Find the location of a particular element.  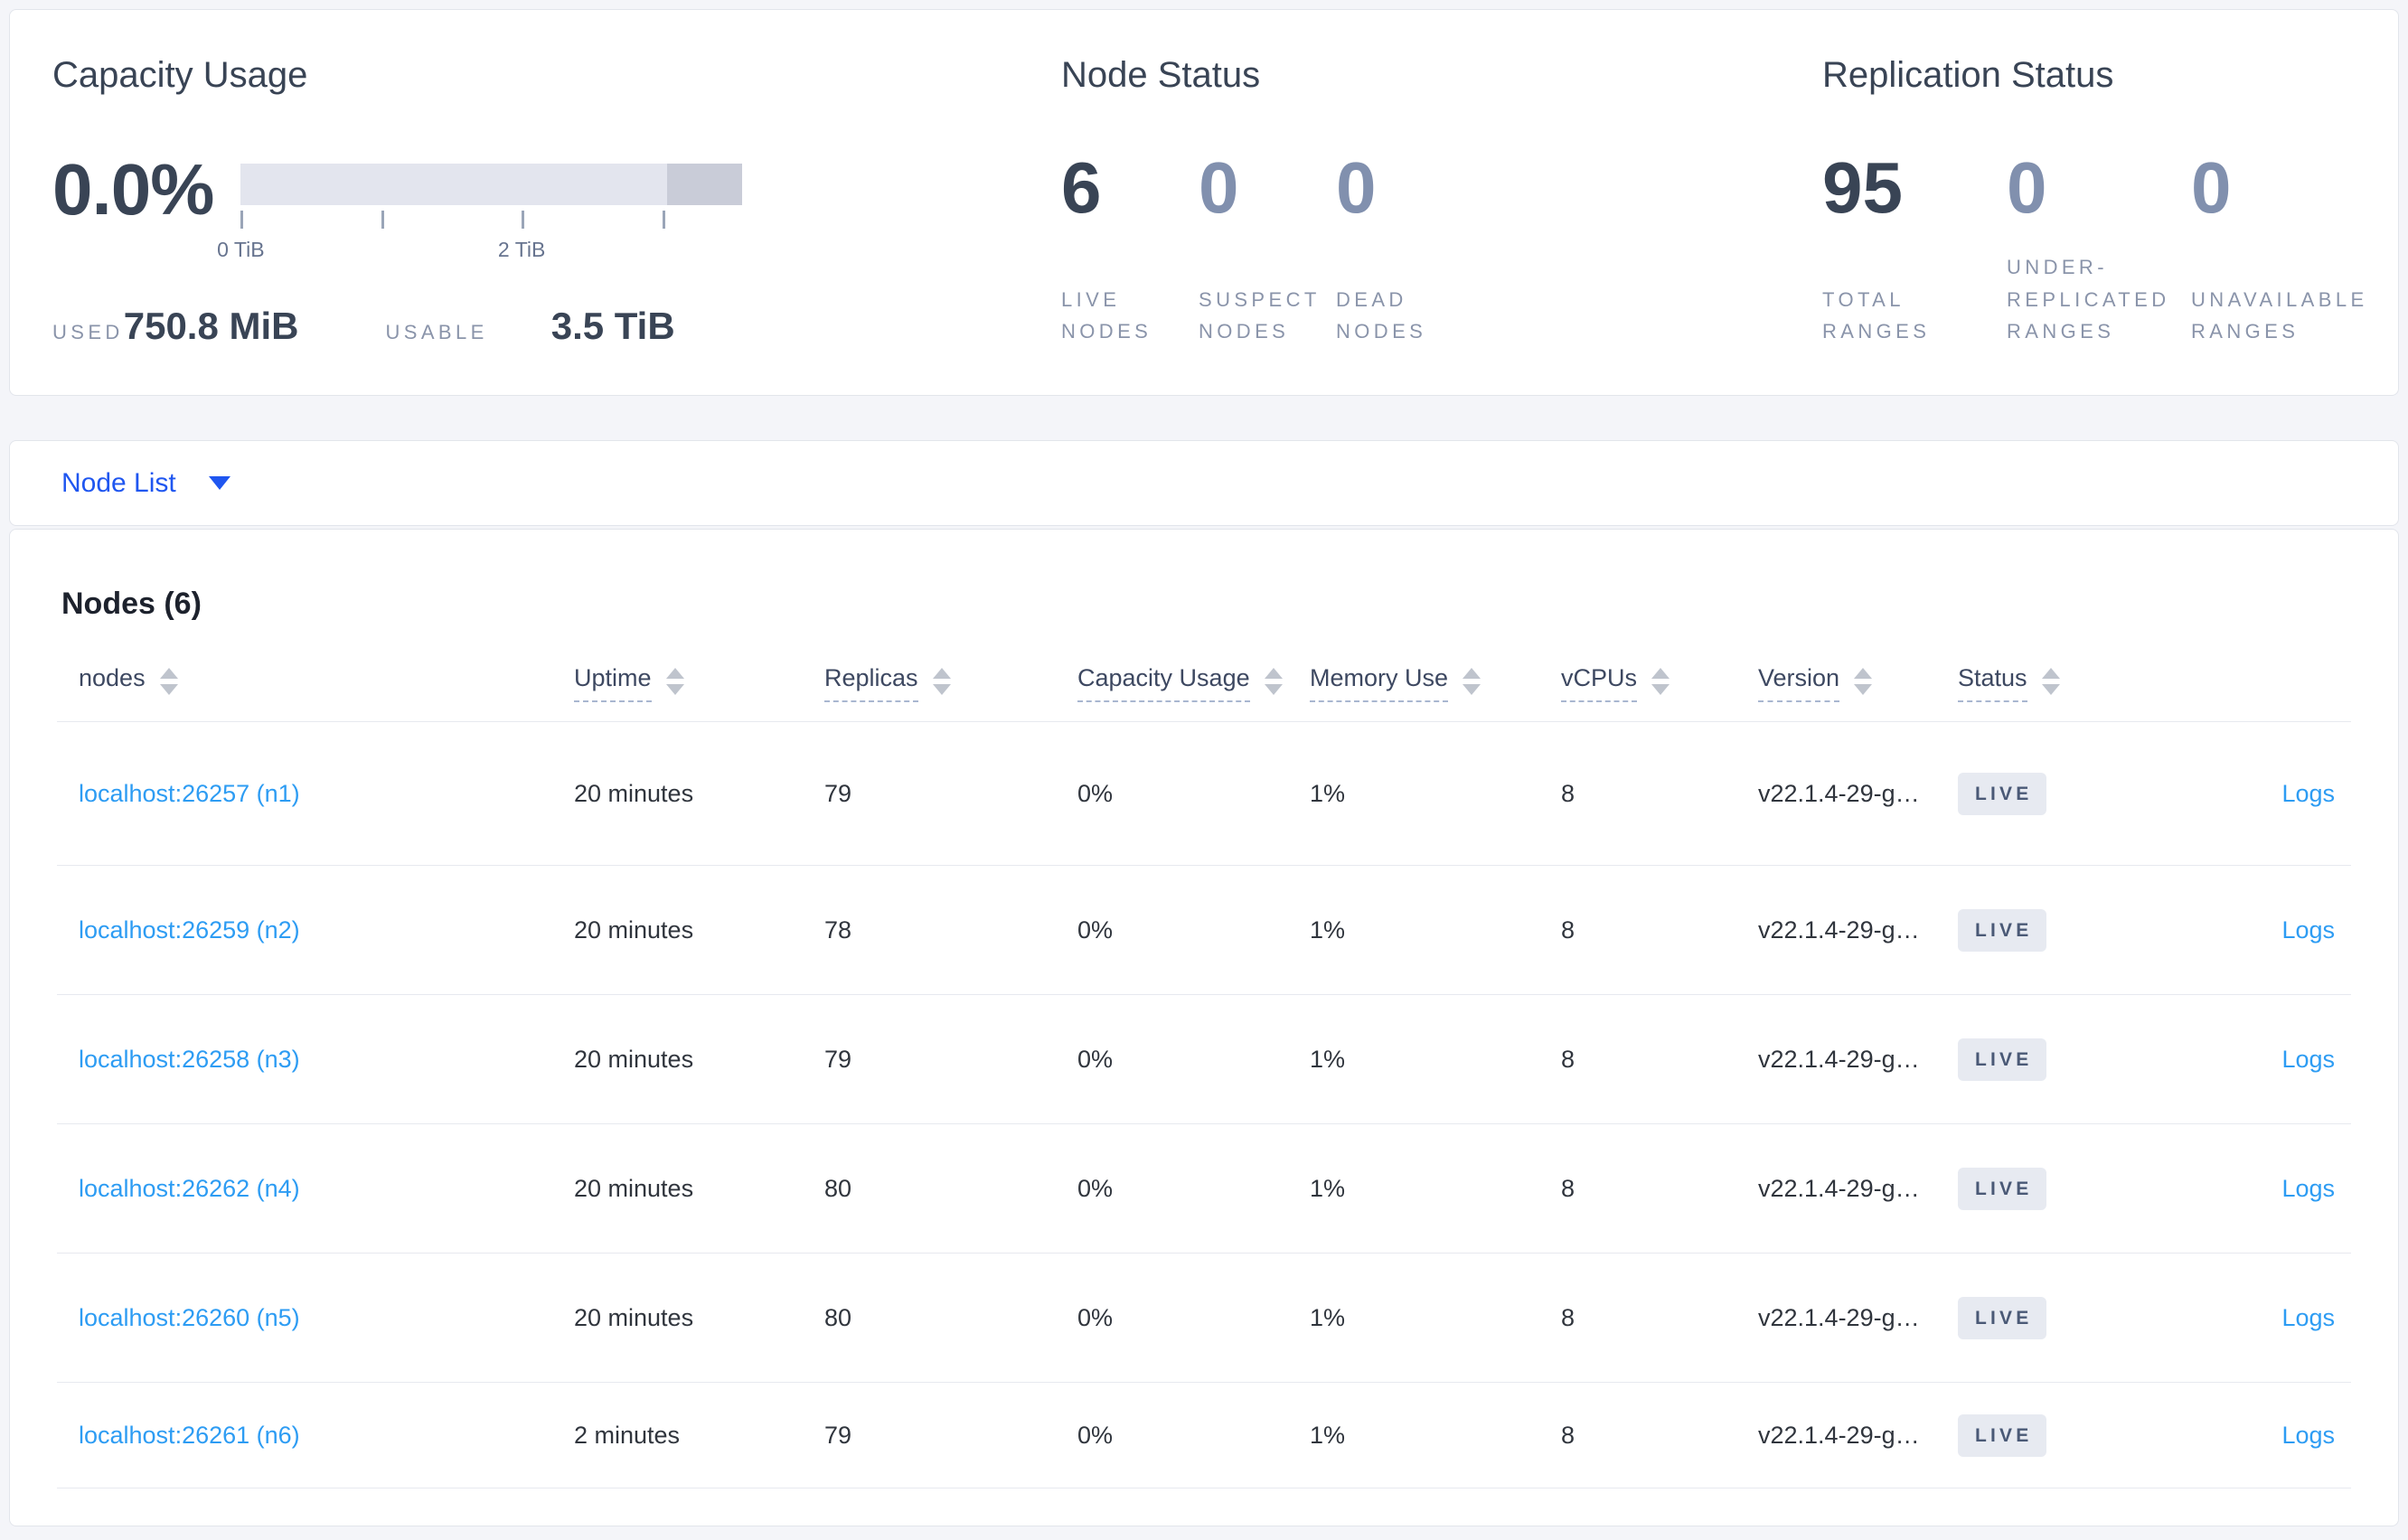

column-header-capacity-usage: Capacity Usage is located at coordinates (1193, 682).